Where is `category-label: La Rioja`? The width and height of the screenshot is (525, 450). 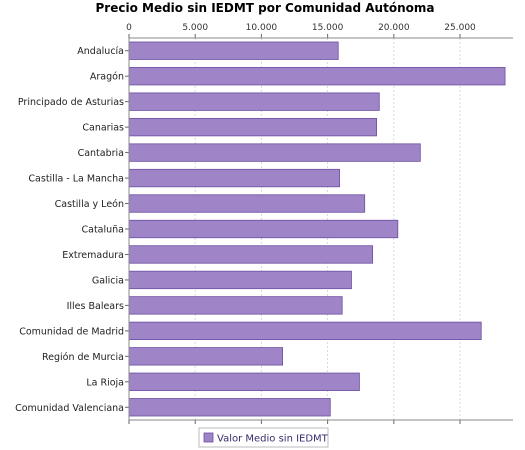
category-label: La Rioja is located at coordinates (105, 382).